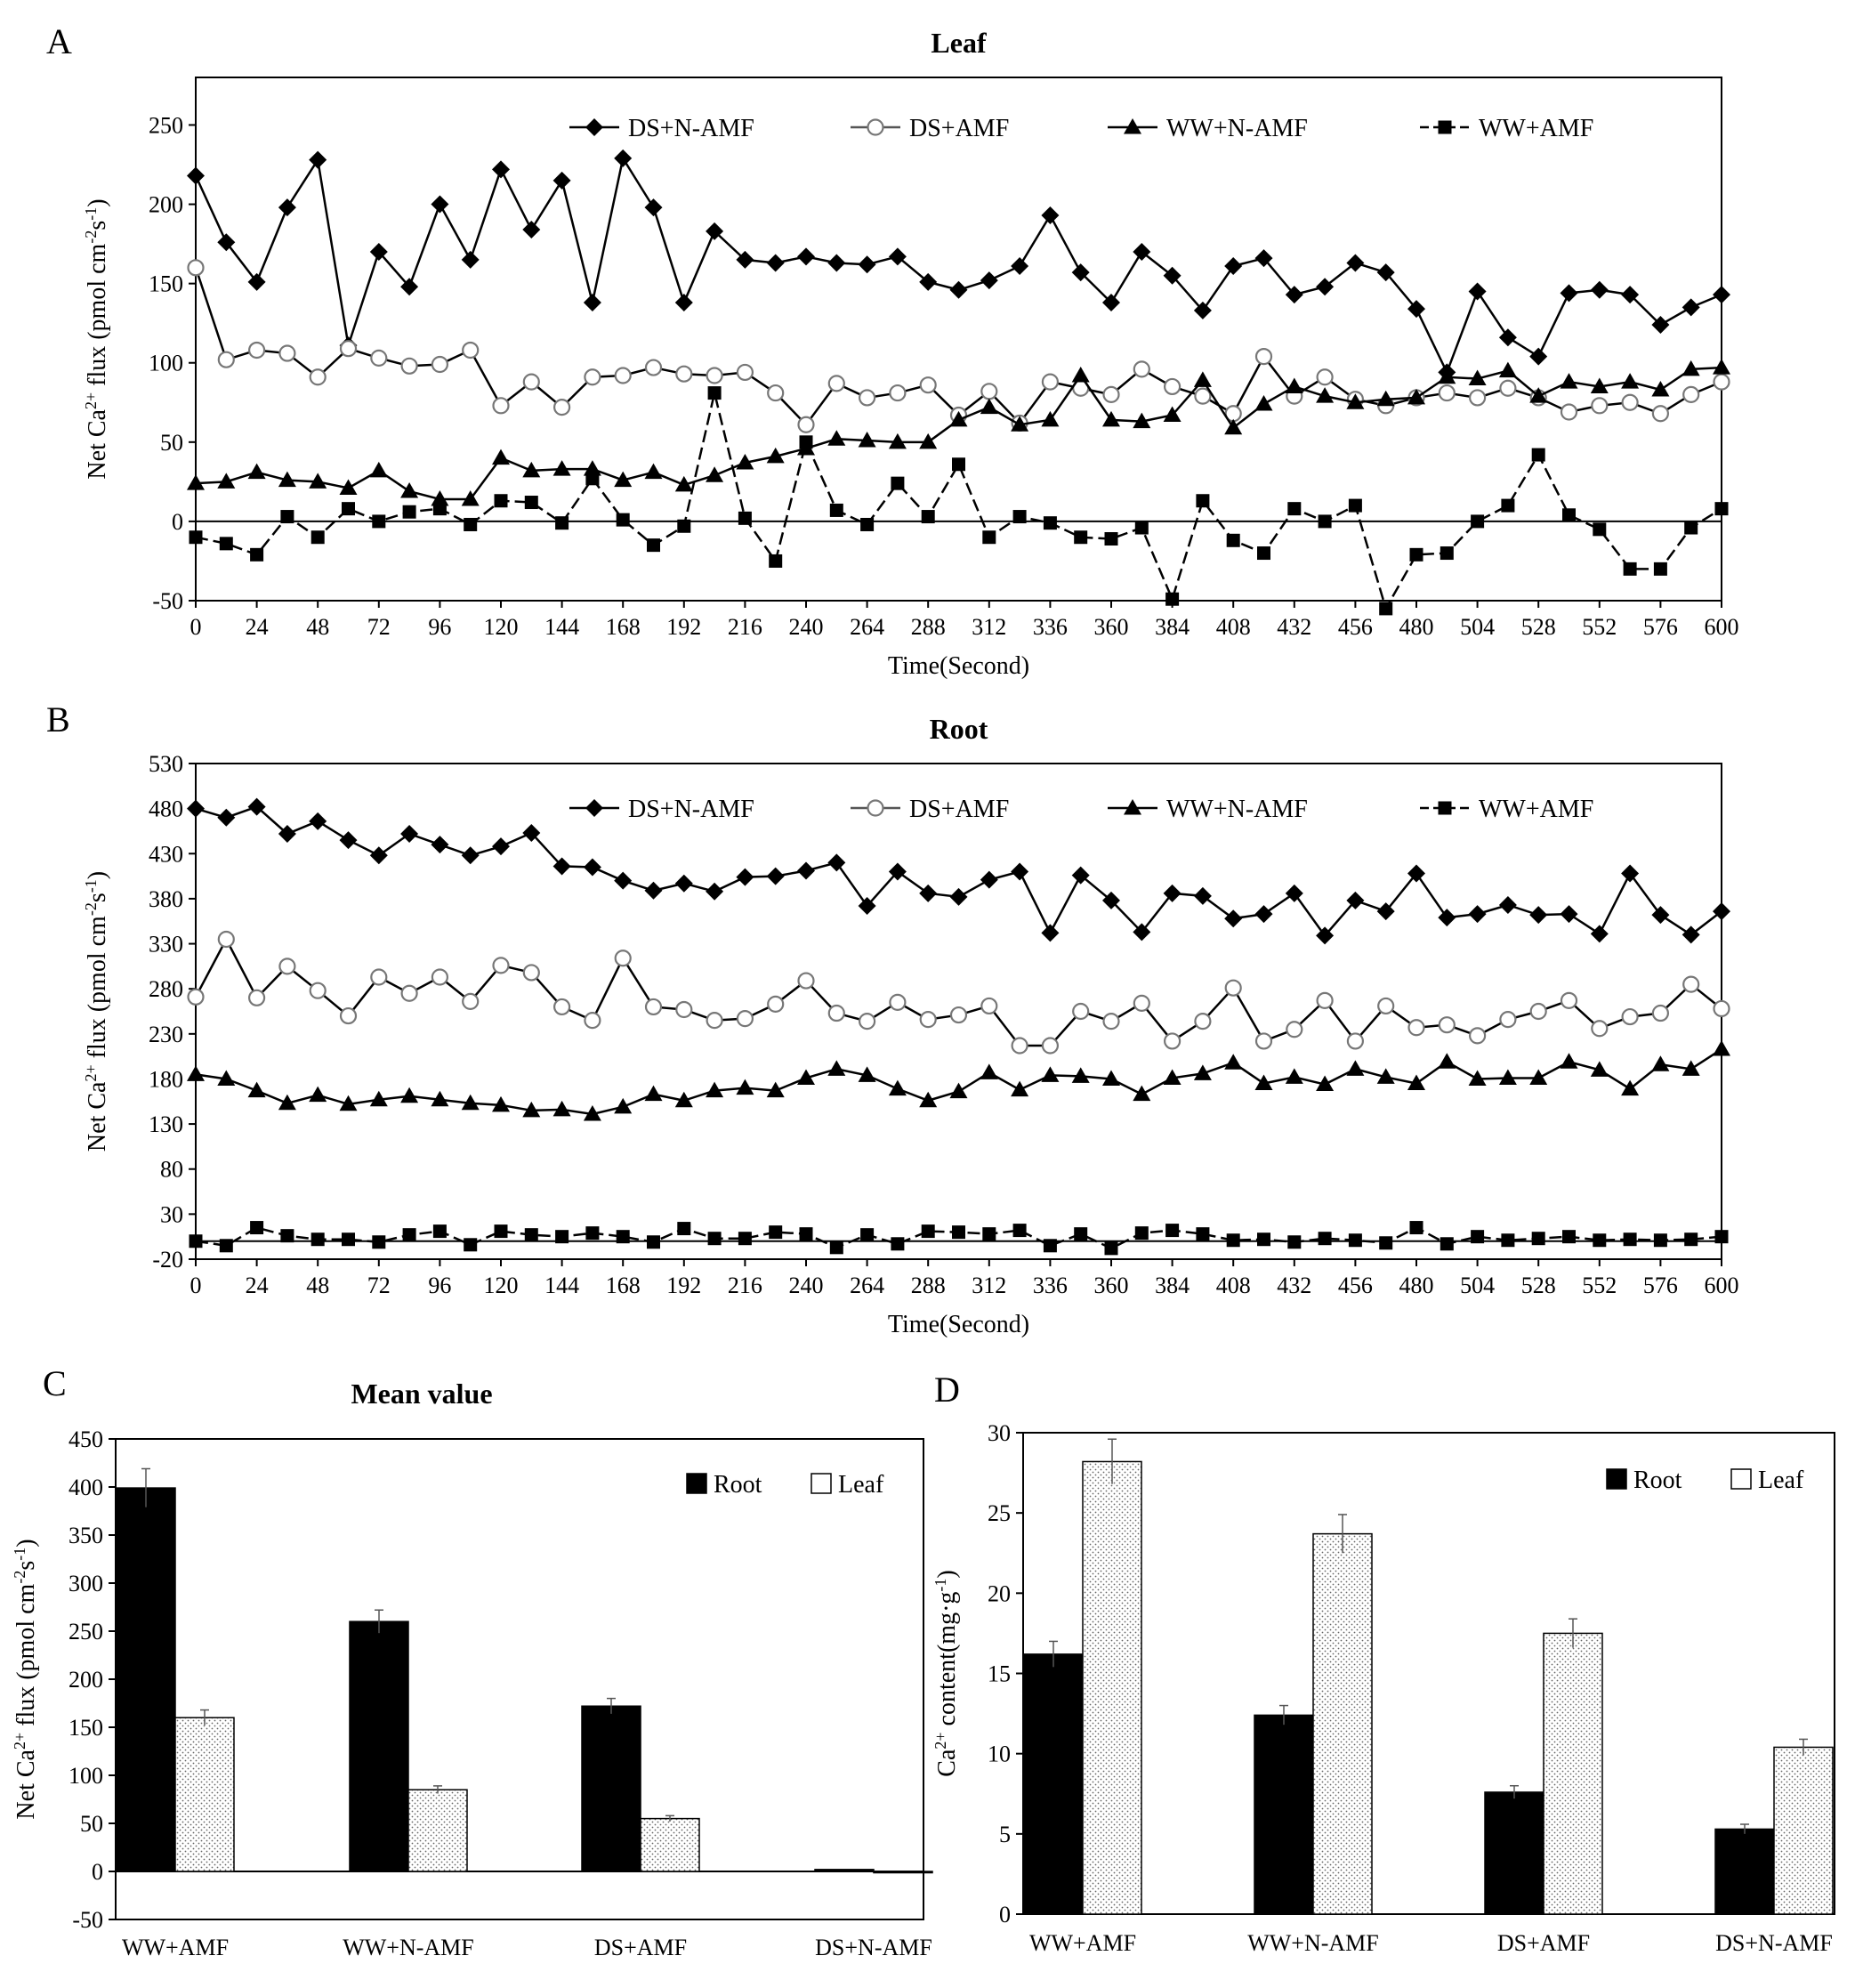 This screenshot has width=1863, height=1988. What do you see at coordinates (1000, 1433) in the screenshot?
I see `y-tick-label: 30` at bounding box center [1000, 1433].